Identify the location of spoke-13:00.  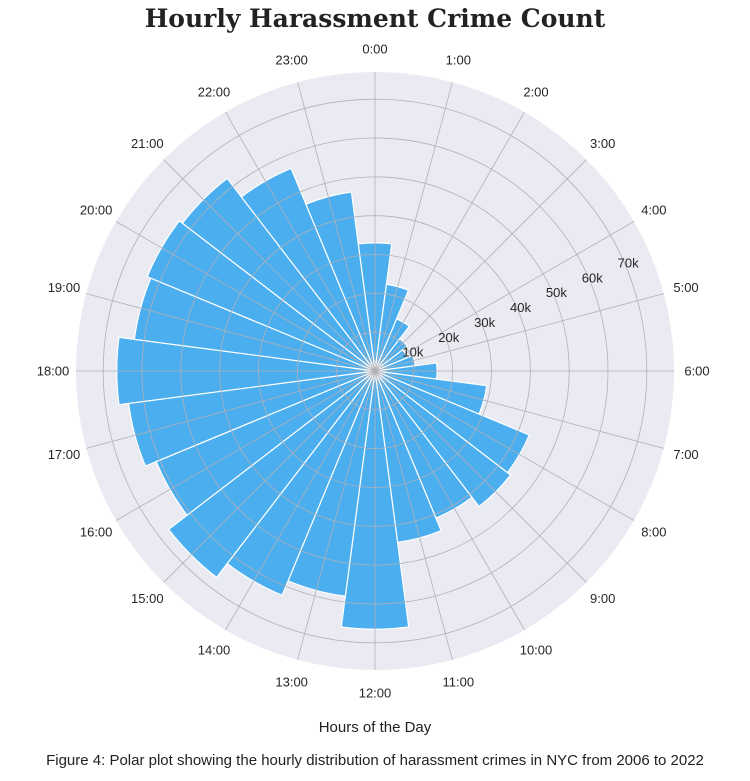
(336, 515).